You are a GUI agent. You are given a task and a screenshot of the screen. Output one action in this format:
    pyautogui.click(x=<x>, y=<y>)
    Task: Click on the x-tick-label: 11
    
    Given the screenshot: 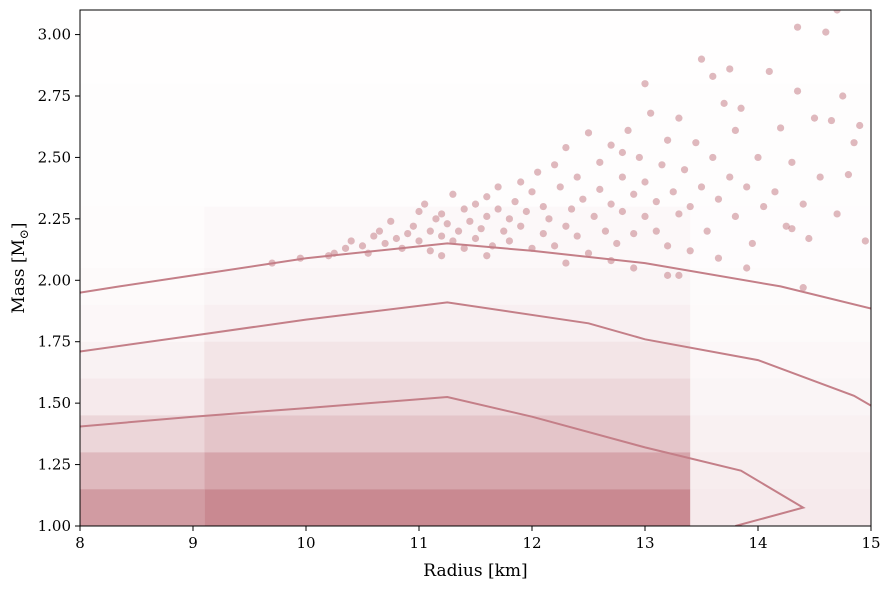 What is the action you would take?
    pyautogui.click(x=418, y=543)
    